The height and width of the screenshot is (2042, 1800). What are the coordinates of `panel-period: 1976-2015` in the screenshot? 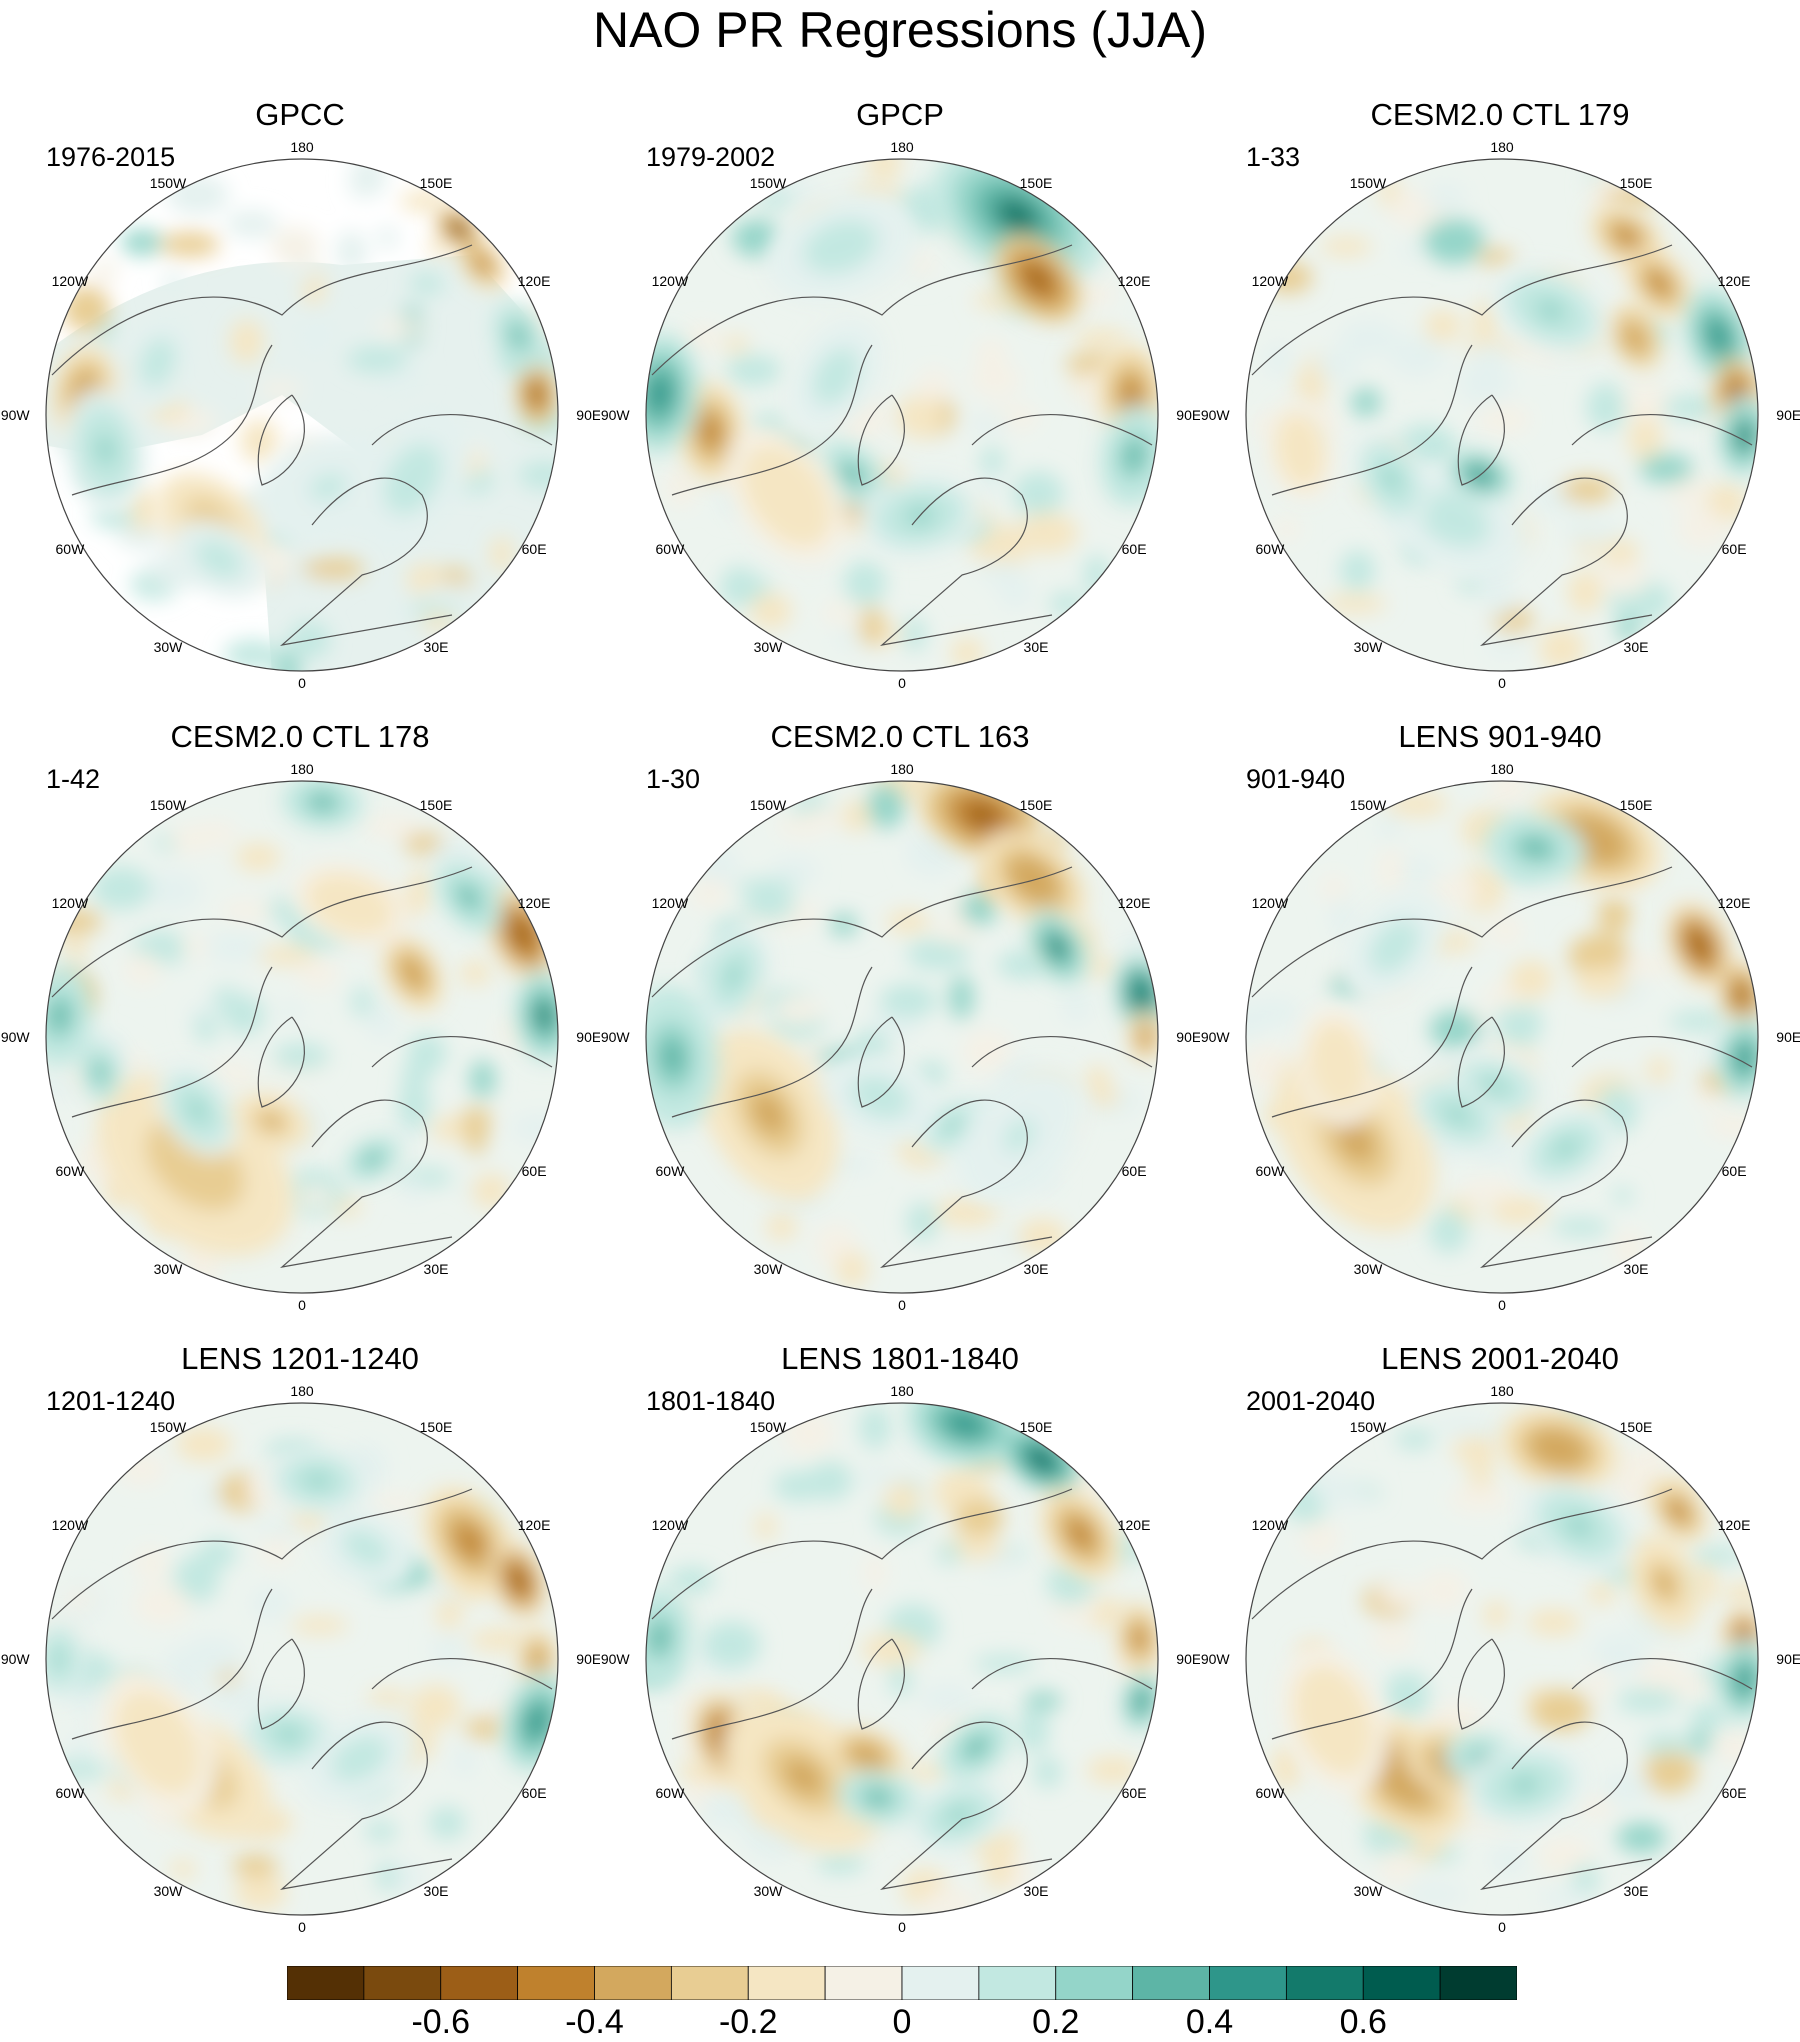 It's located at (111, 157).